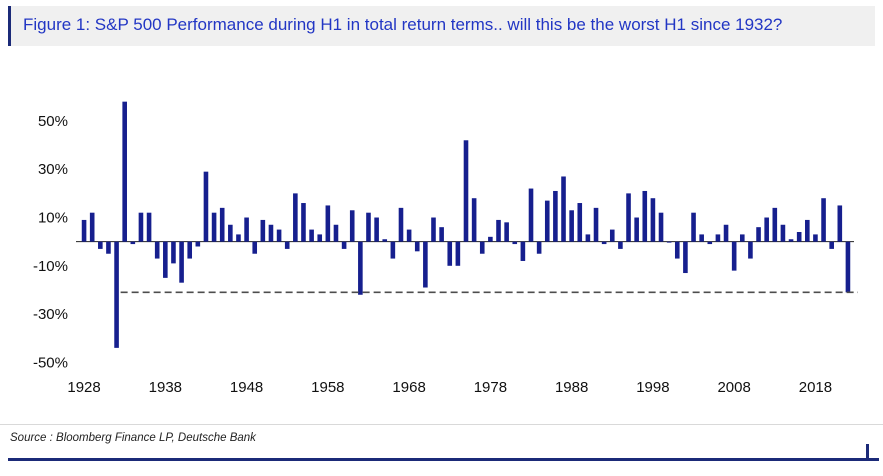 The height and width of the screenshot is (476, 883). What do you see at coordinates (441, 424) in the screenshot?
I see `source-divider-line` at bounding box center [441, 424].